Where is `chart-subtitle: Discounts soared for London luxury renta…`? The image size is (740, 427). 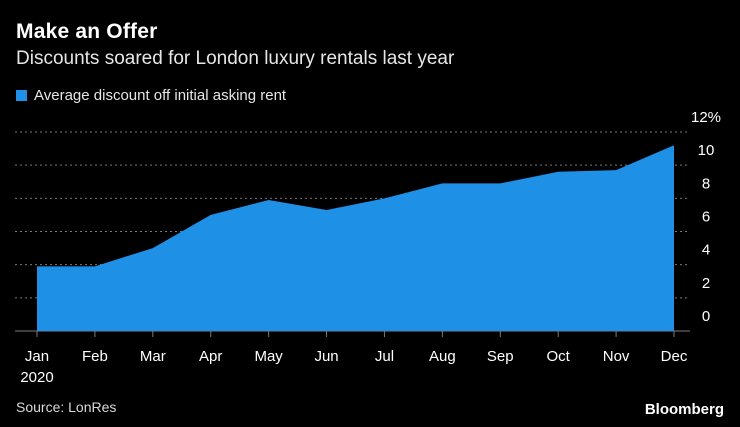
chart-subtitle: Discounts soared for London luxury renta… is located at coordinates (235, 58).